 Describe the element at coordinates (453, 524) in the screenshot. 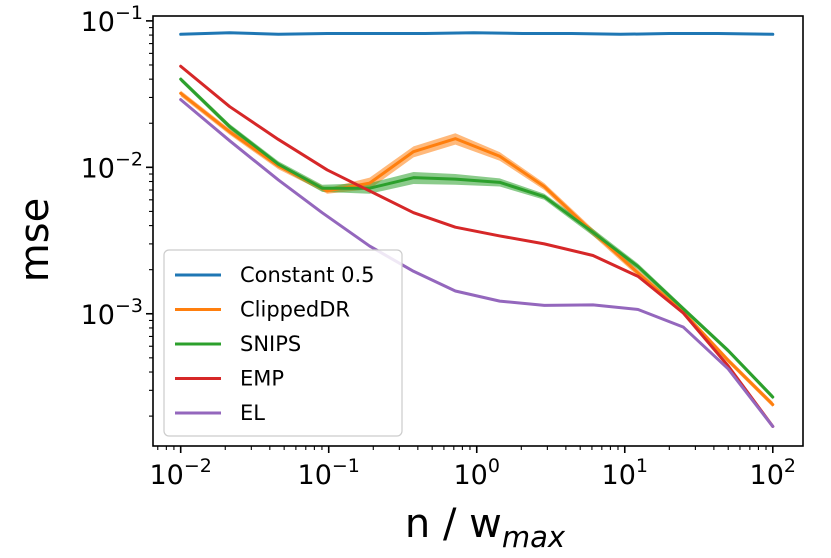

I see `x-axis-label-main: n / w` at that location.